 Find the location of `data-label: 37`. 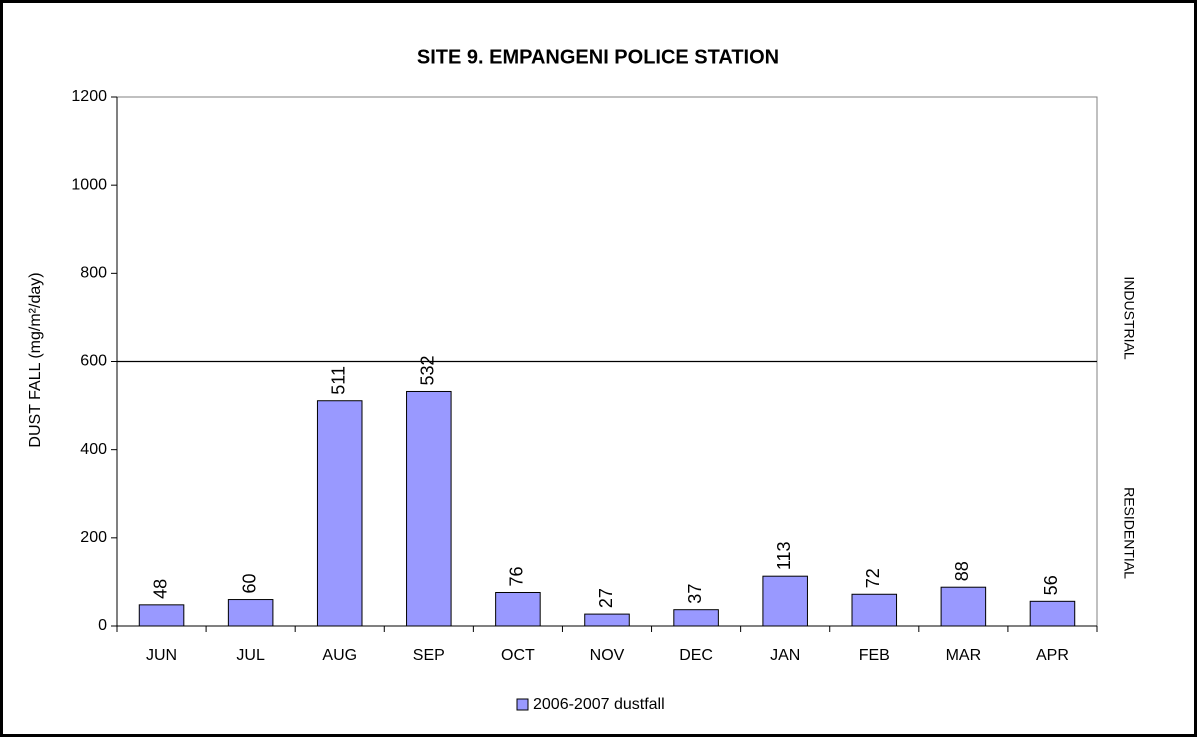

data-label: 37 is located at coordinates (695, 594).